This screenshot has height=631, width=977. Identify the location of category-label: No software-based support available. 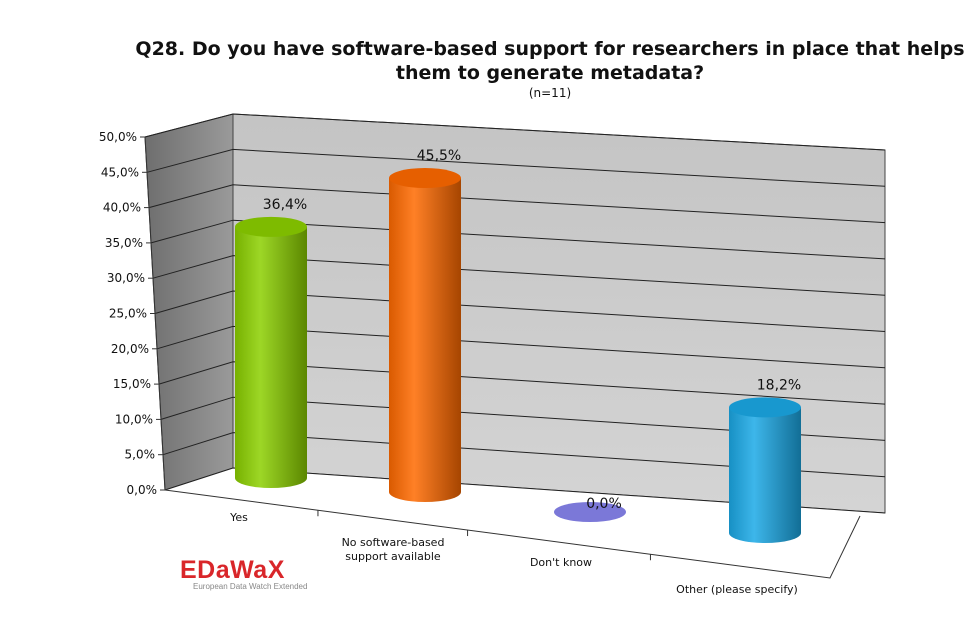
(393, 549).